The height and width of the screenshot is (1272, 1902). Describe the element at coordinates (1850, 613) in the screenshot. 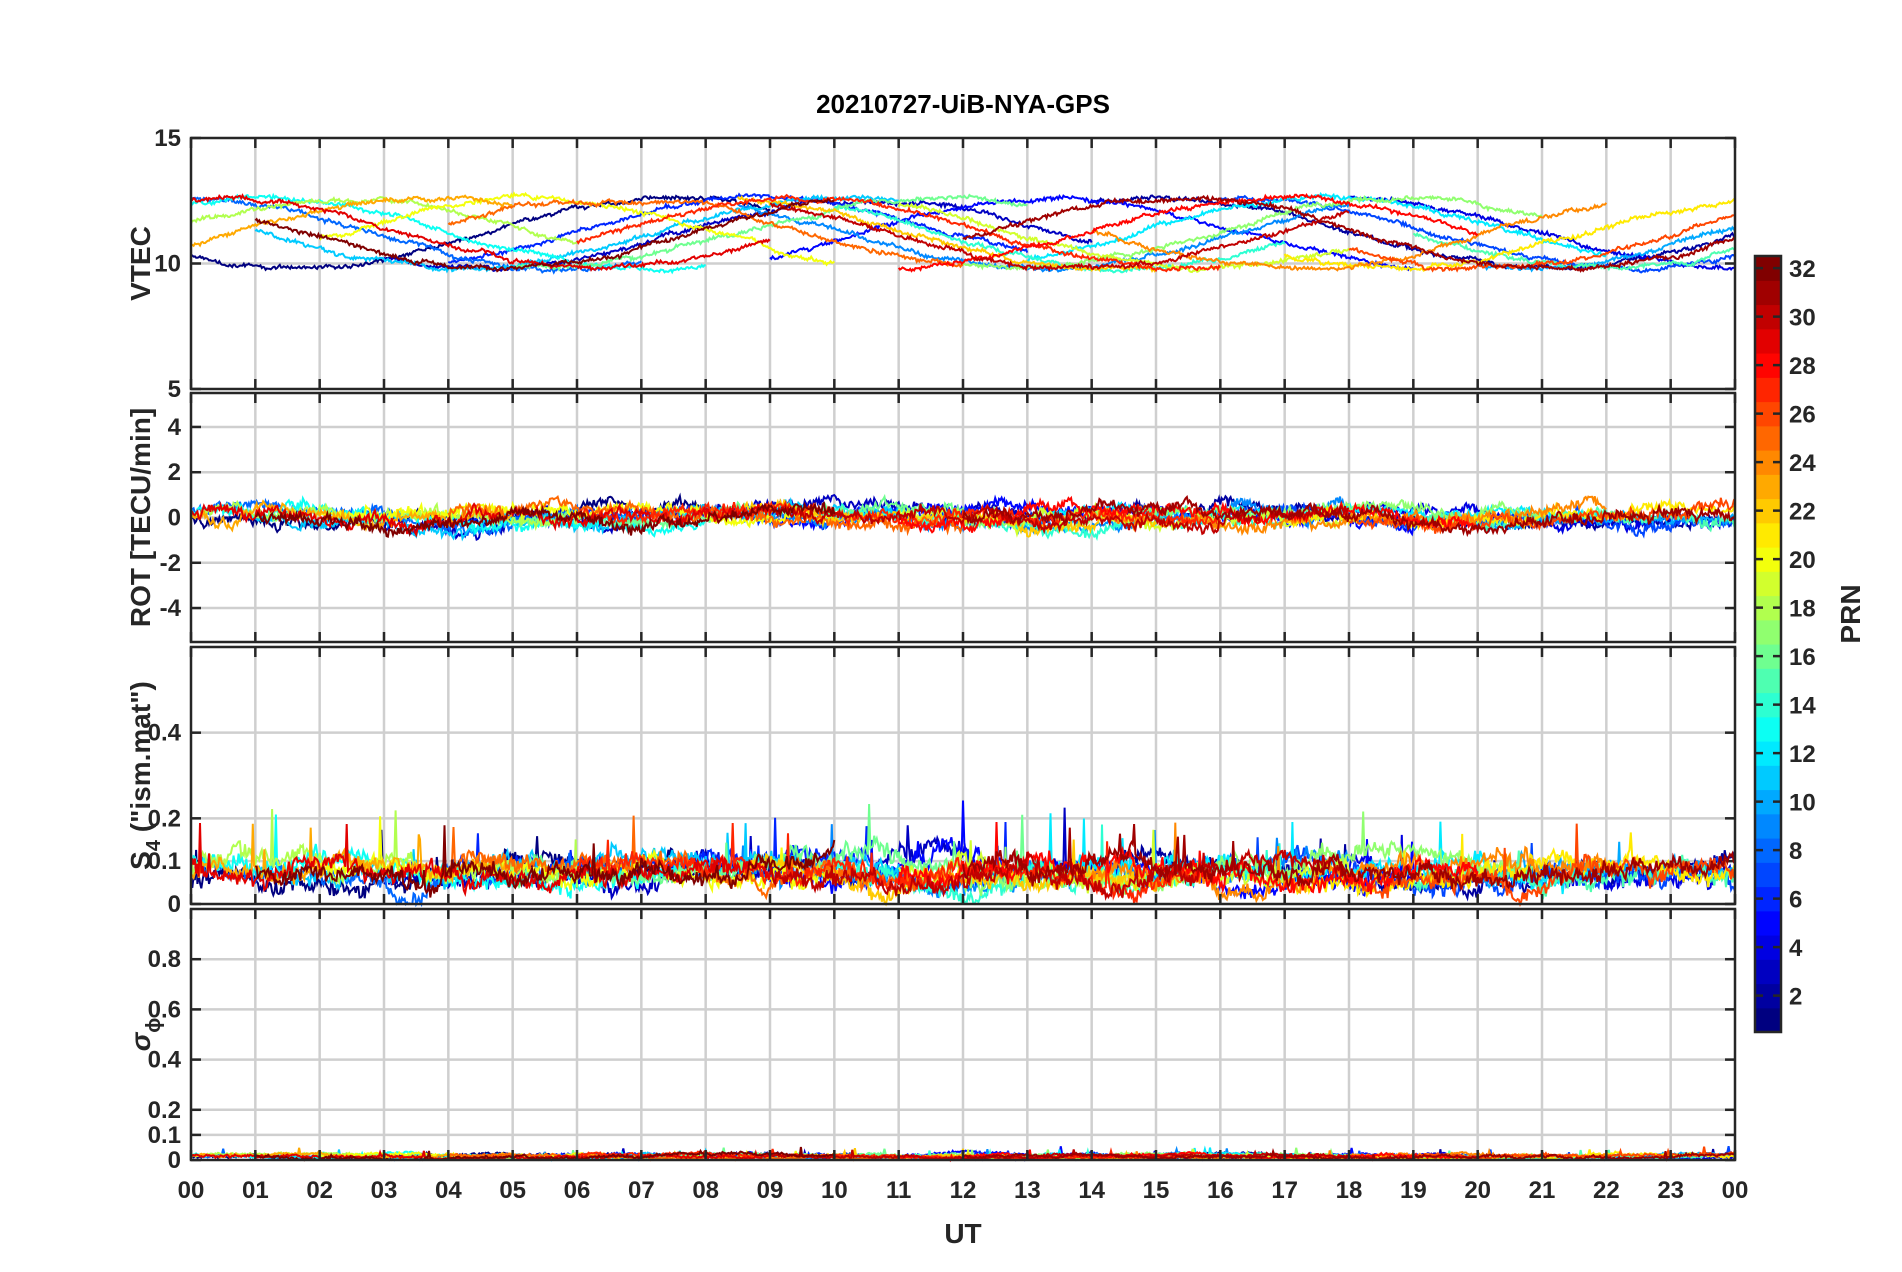

I see `colorbar-label: PRN` at that location.